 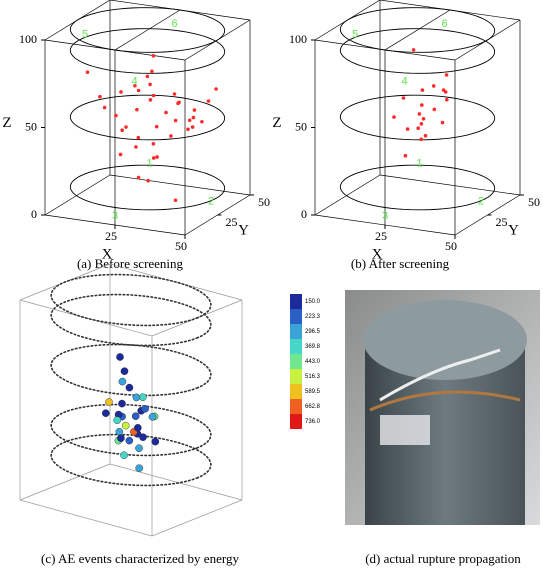 I want to click on x-tick-label: 50, so click(x=181, y=246).